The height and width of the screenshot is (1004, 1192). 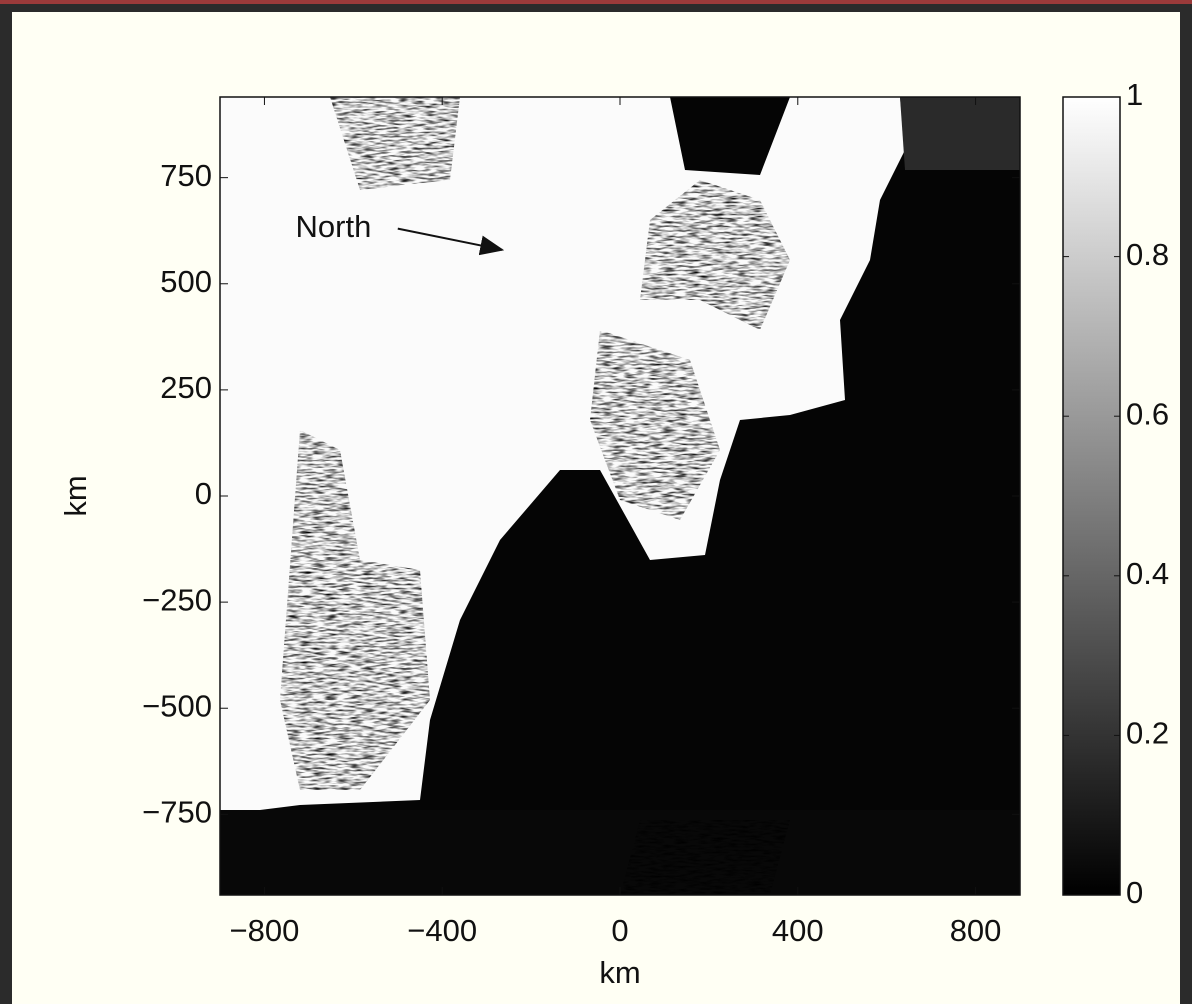 What do you see at coordinates (1147, 254) in the screenshot?
I see `colorbar-tick-label: 0.8` at bounding box center [1147, 254].